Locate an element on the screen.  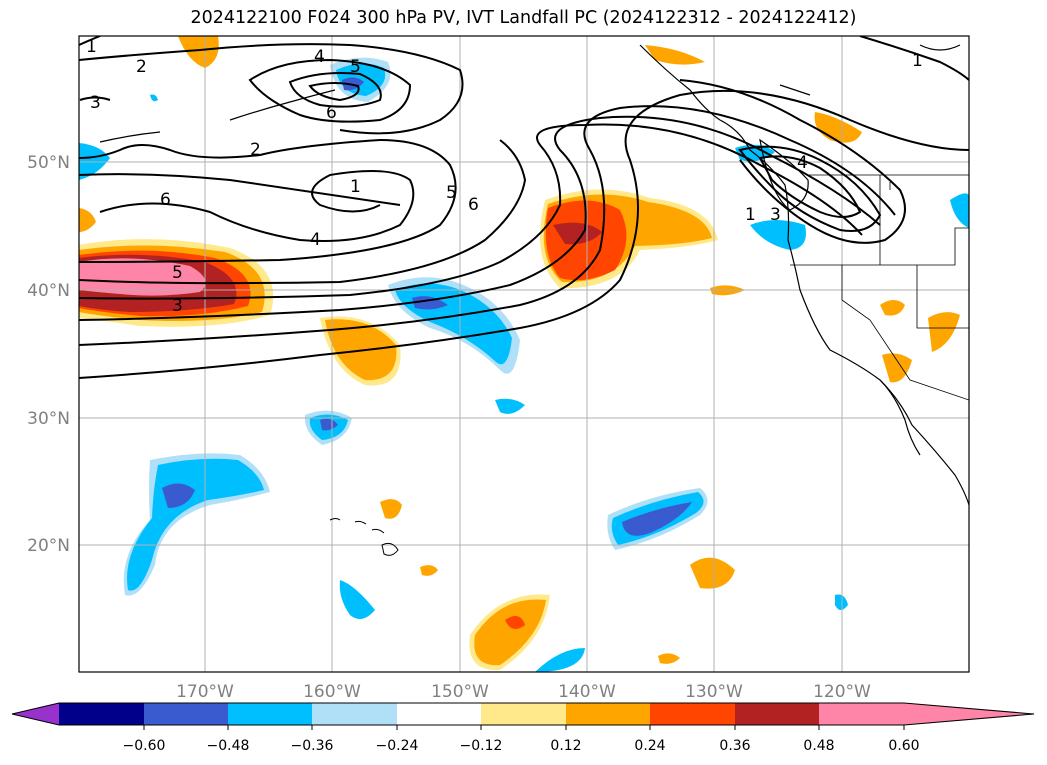
colorbar-label: −0.48 is located at coordinates (228, 746).